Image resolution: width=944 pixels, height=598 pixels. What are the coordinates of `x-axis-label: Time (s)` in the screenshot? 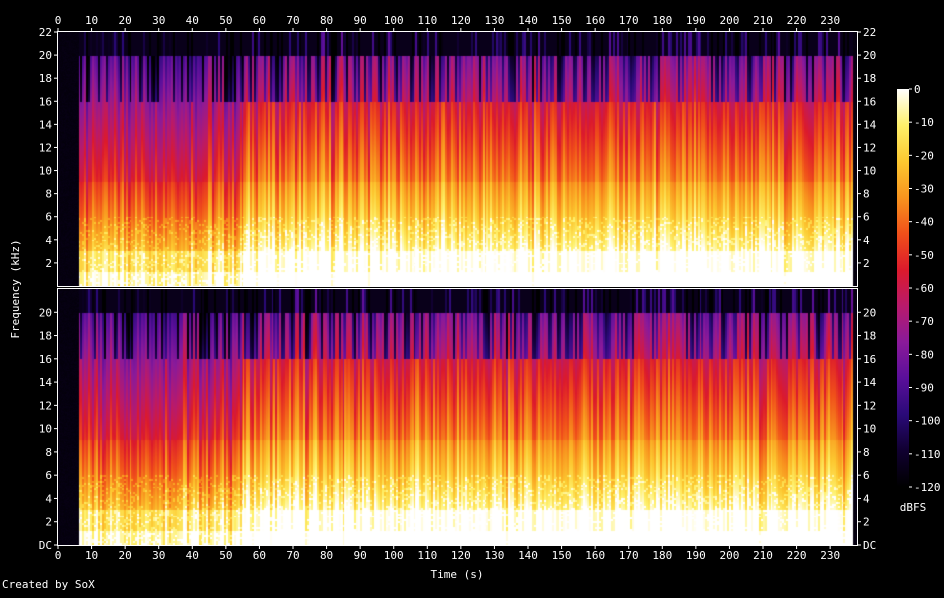 It's located at (457, 574).